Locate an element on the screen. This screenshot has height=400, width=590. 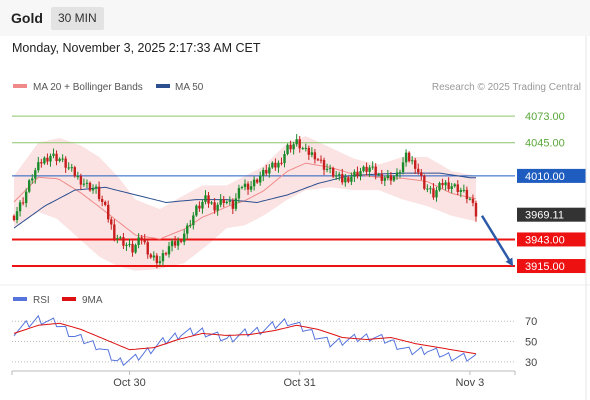
price-label: 4010.00 is located at coordinates (545, 177).